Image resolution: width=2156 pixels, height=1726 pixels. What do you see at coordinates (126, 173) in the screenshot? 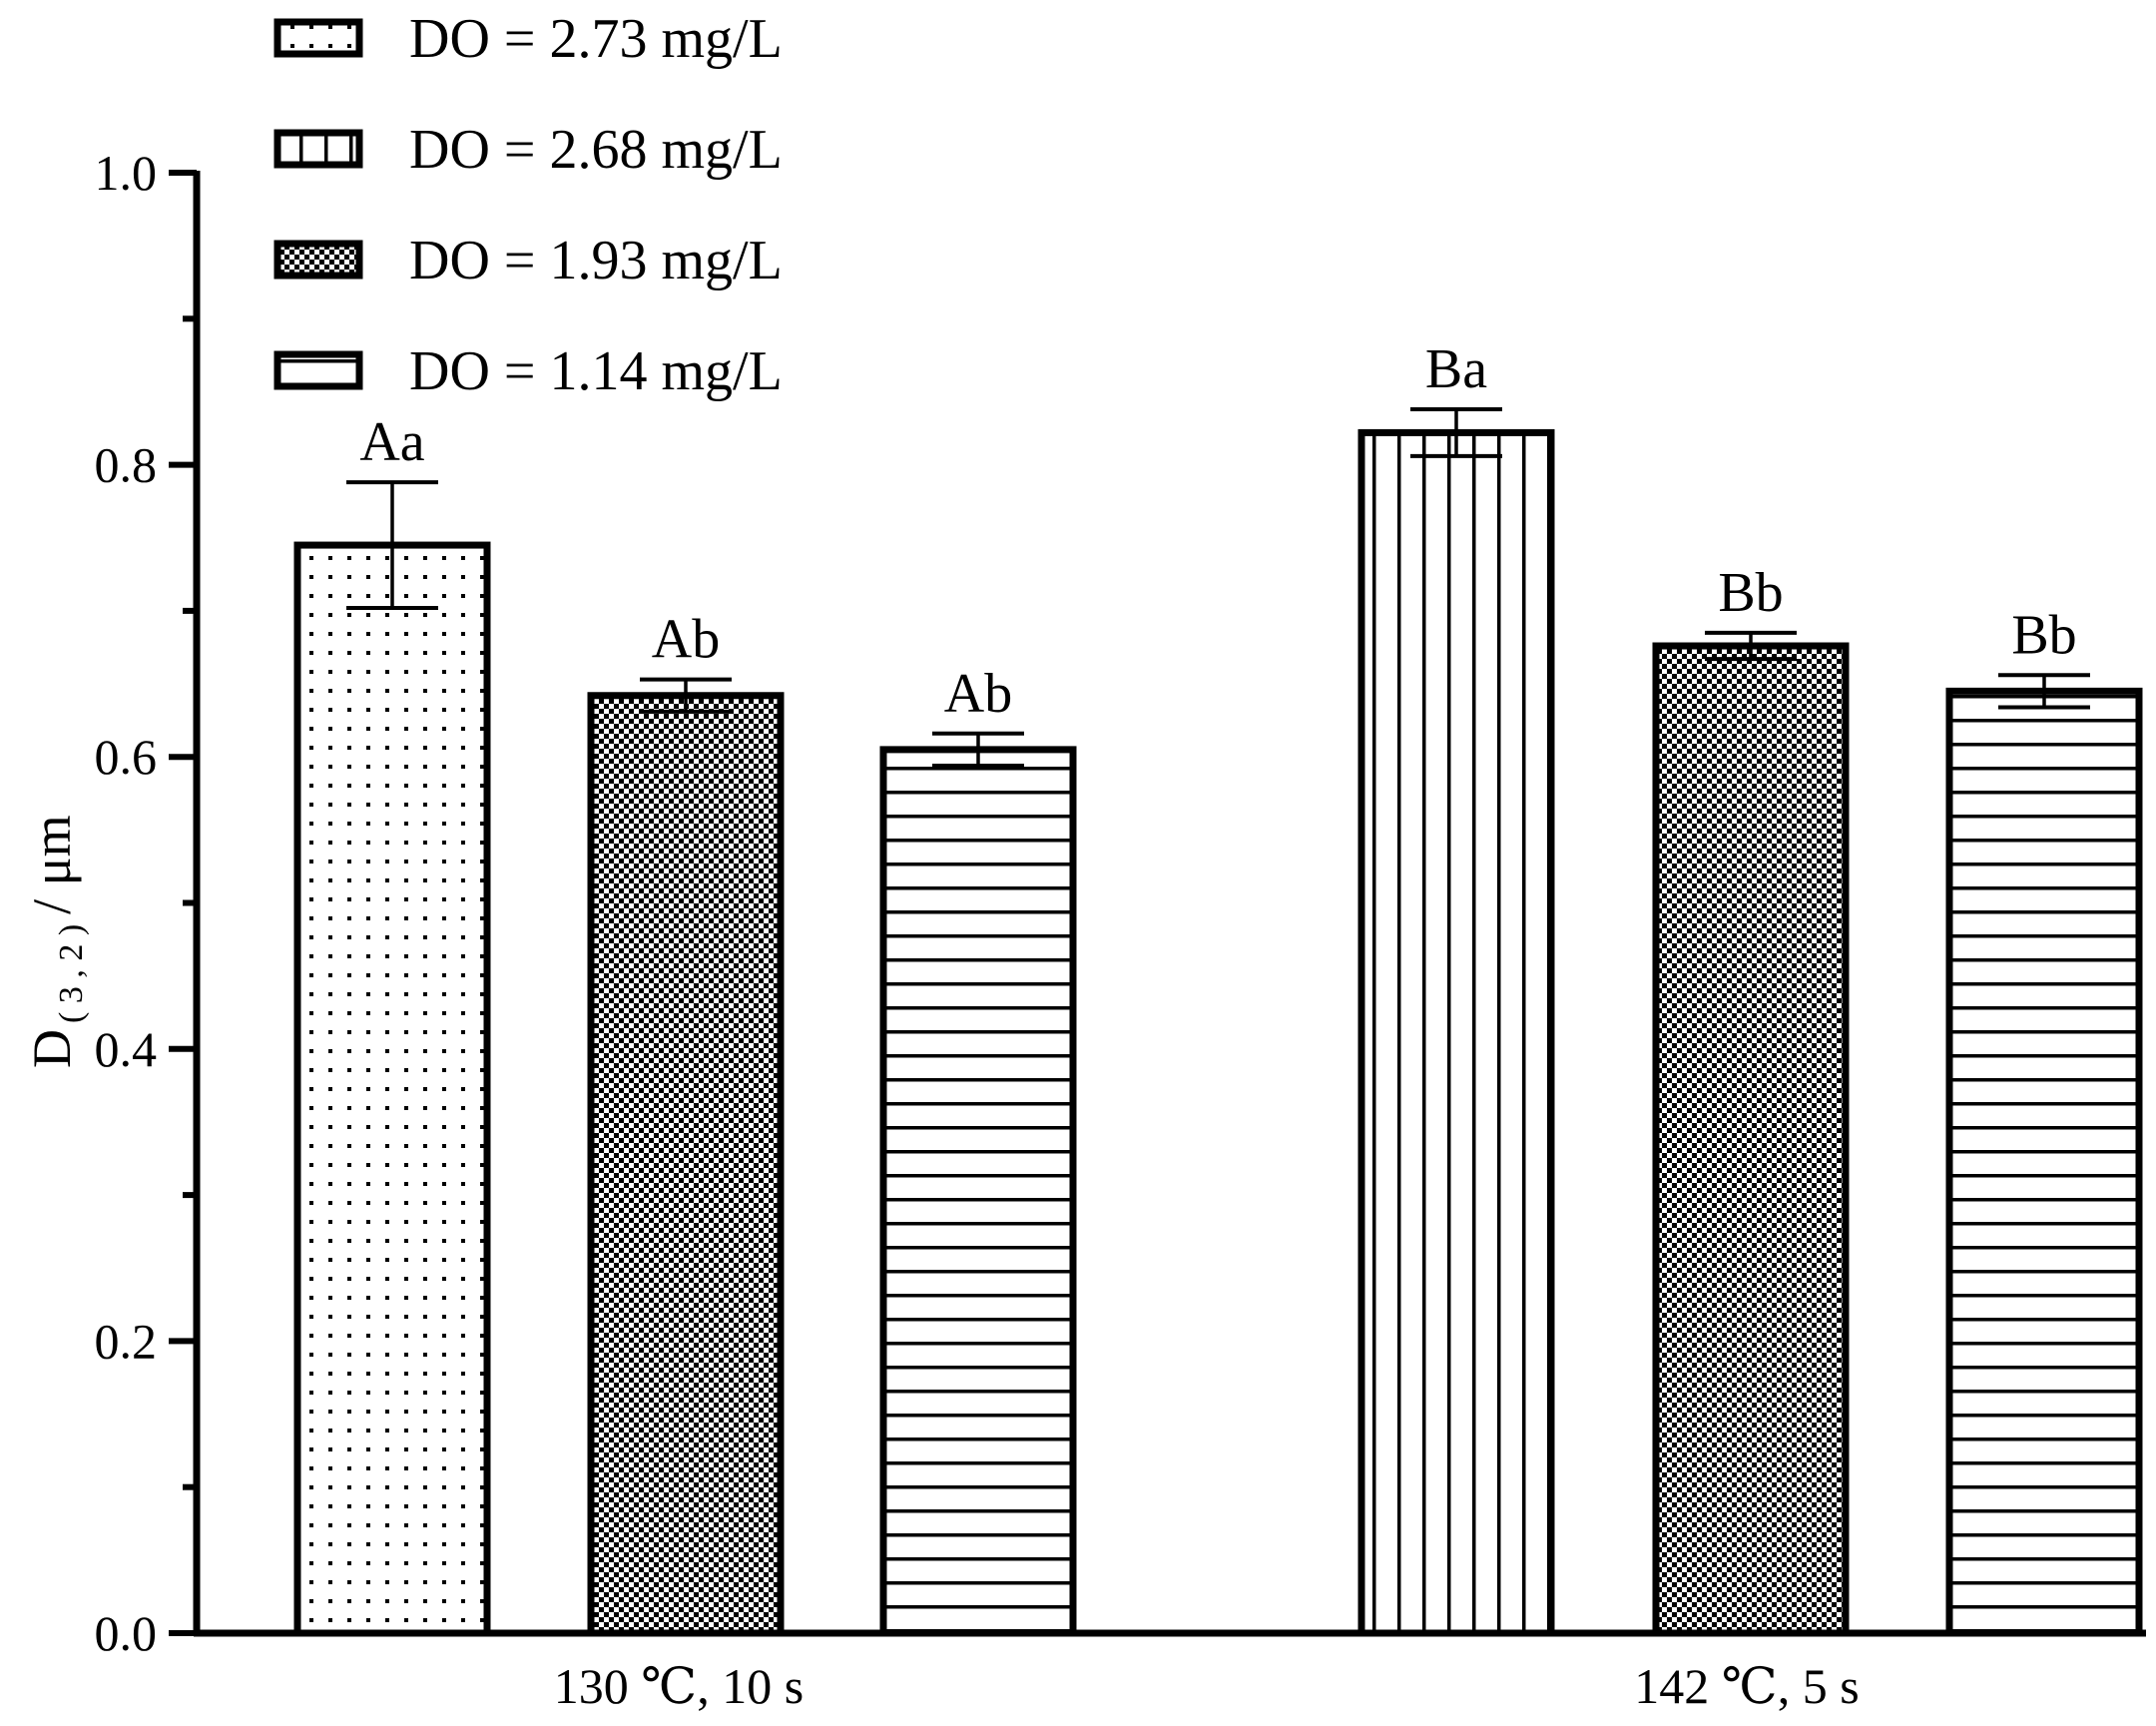
I see `y-tick-label: 1.0` at bounding box center [126, 173].